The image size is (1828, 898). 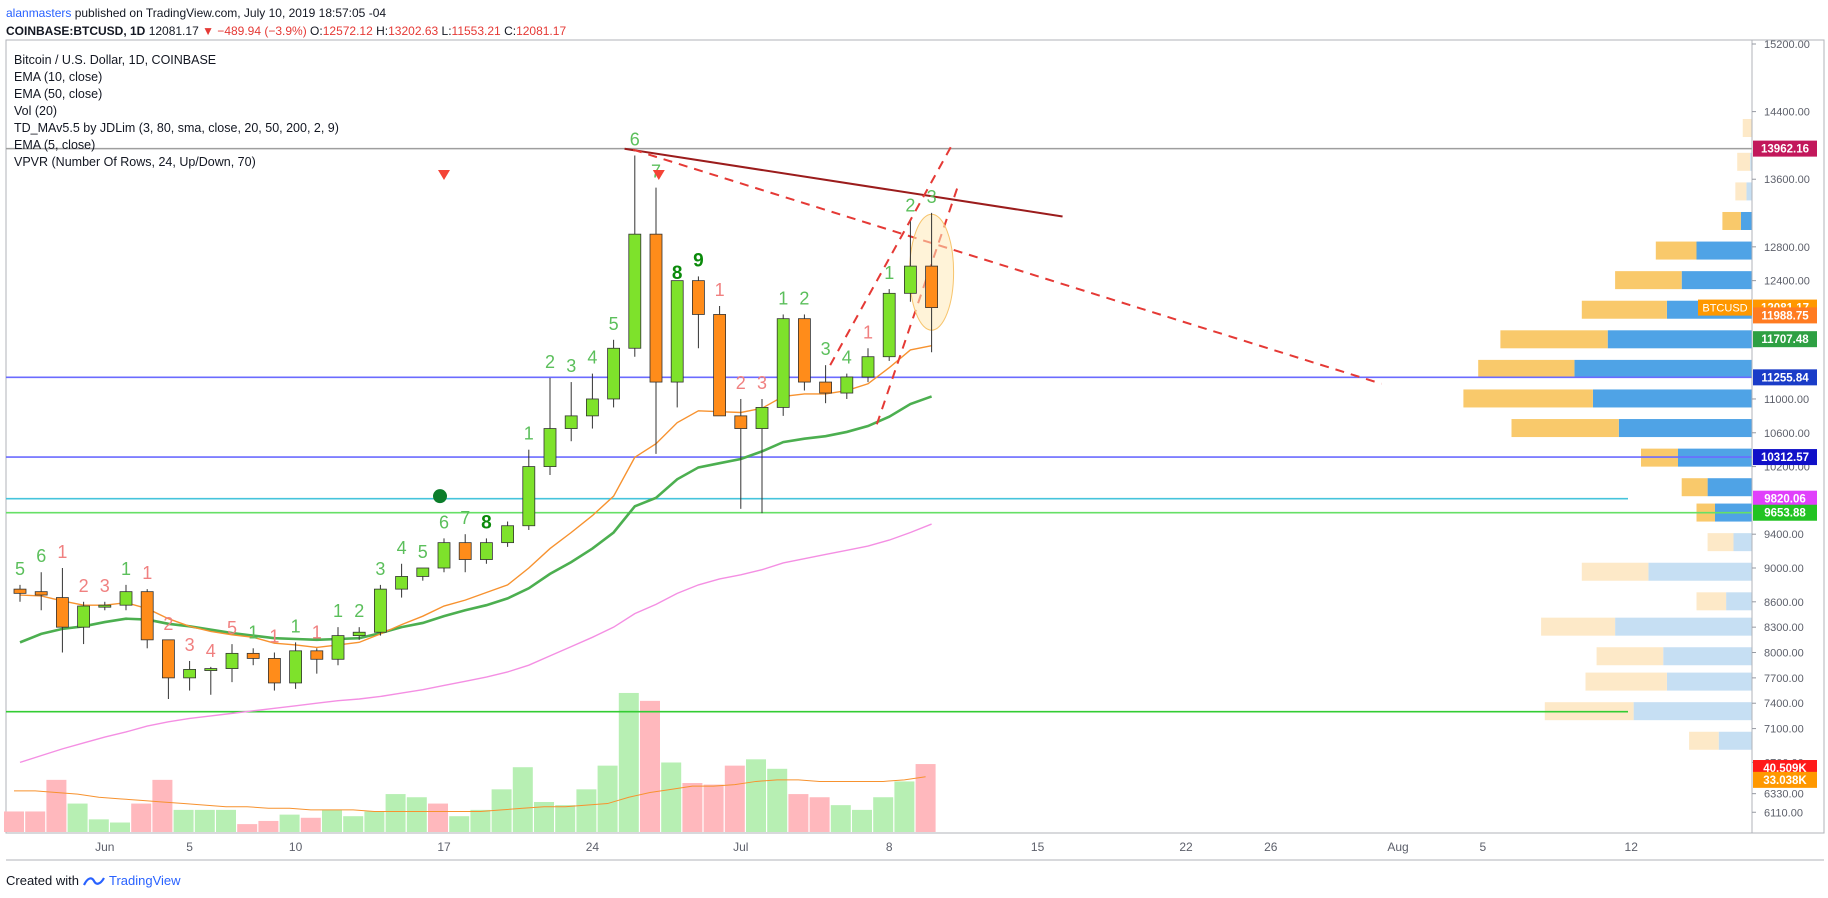 What do you see at coordinates (465, 518) in the screenshot?
I see `td-count-label: 7` at bounding box center [465, 518].